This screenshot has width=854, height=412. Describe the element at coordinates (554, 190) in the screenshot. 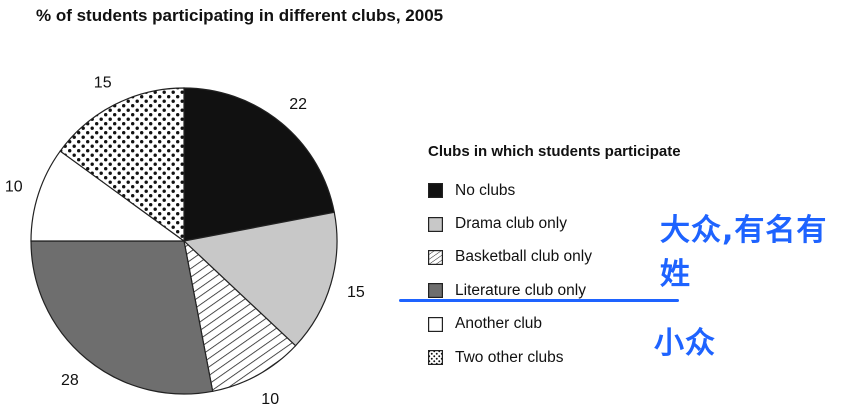

I see `legend-item-no-clubs: No clubs` at that location.